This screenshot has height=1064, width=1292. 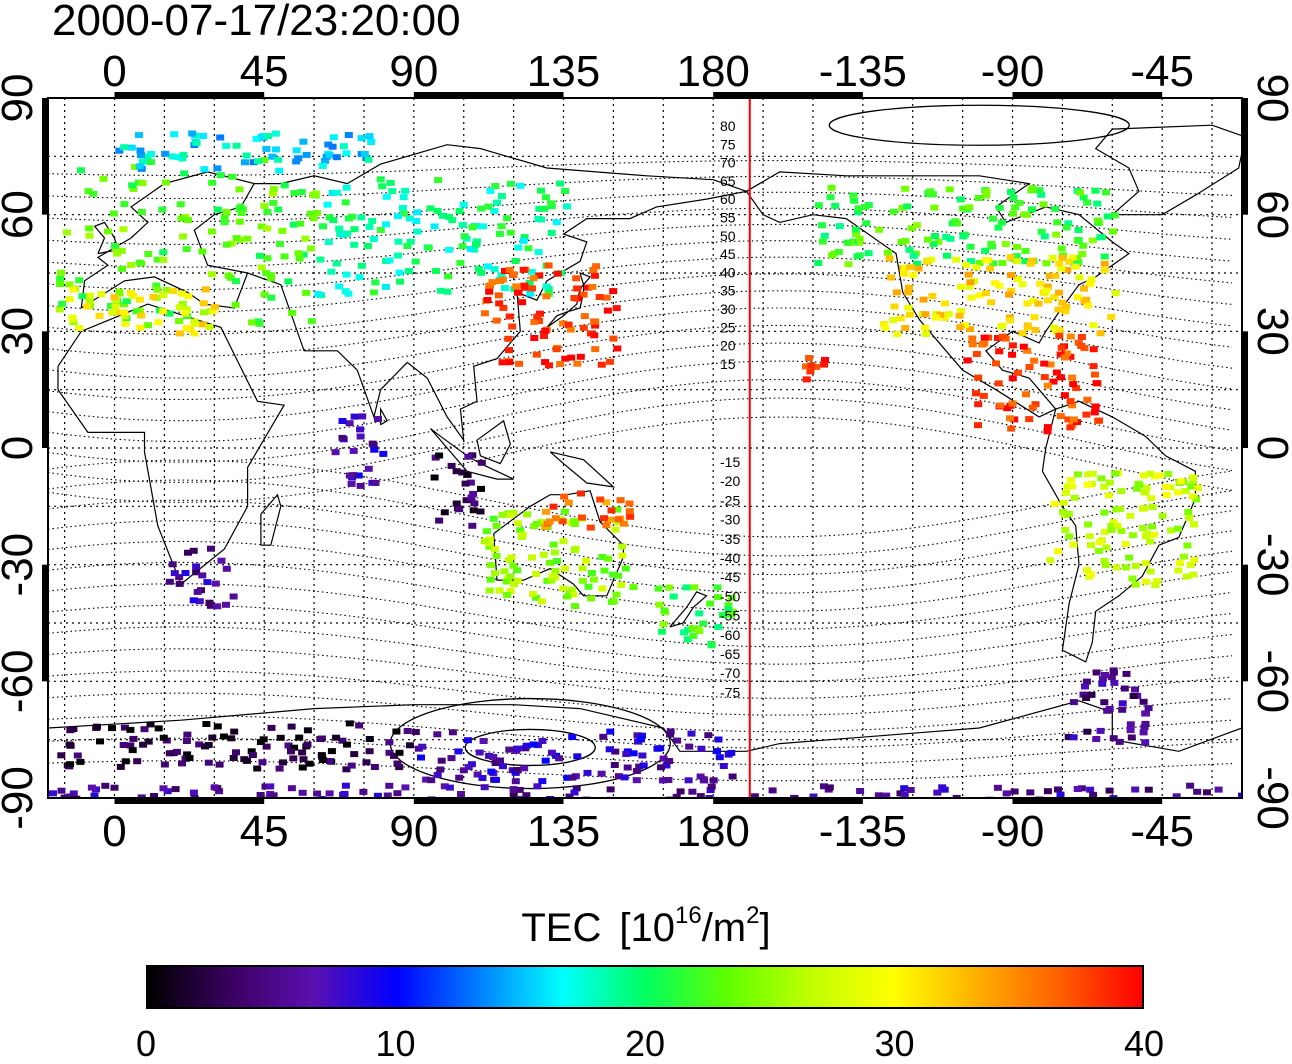 What do you see at coordinates (264, 831) in the screenshot?
I see `lon-tick-label: 45` at bounding box center [264, 831].